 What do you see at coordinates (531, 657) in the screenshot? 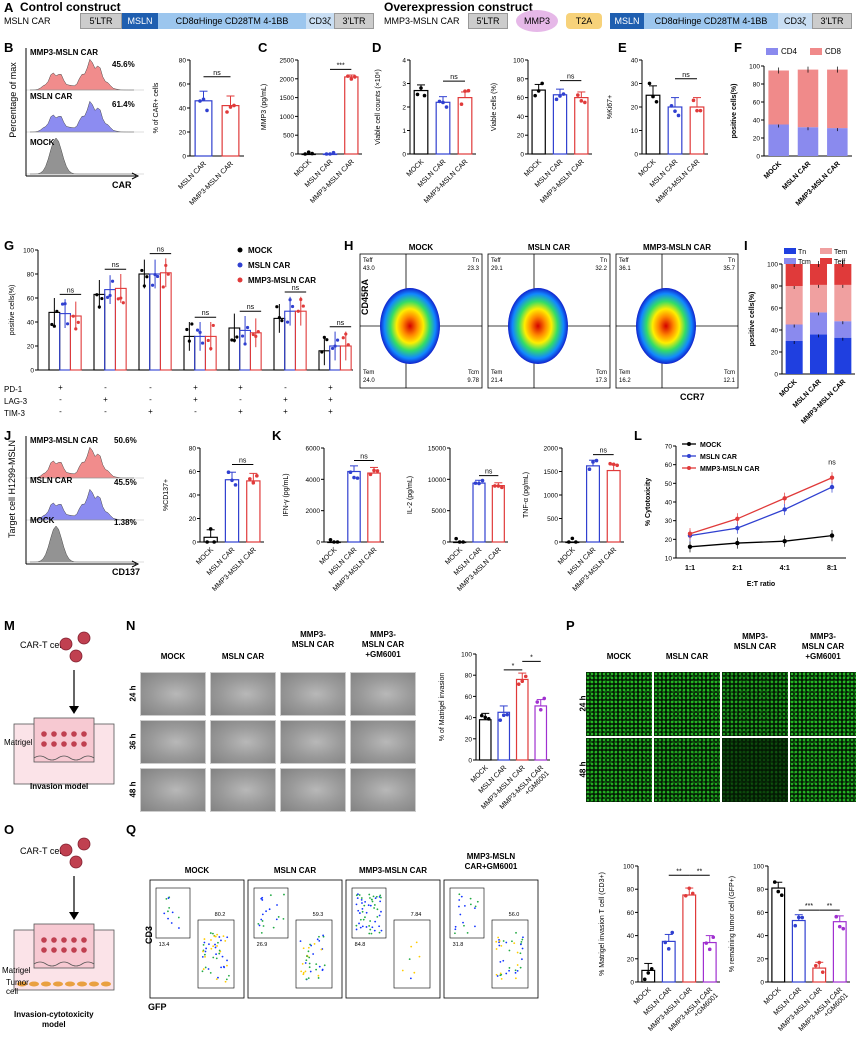
I see `significance-label: *` at bounding box center [531, 657].